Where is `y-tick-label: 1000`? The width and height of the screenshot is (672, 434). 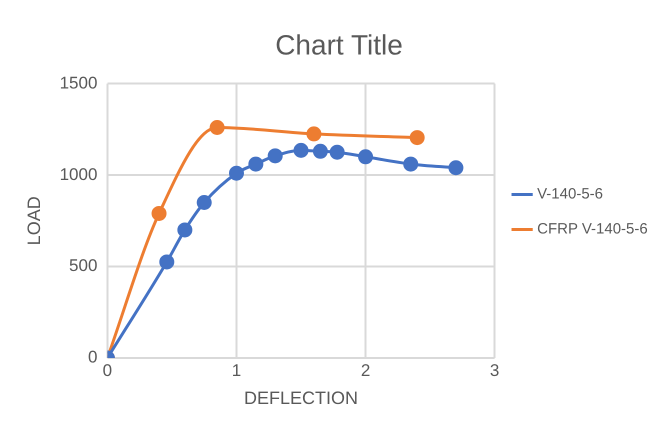 y-tick-label: 1000 is located at coordinates (79, 174).